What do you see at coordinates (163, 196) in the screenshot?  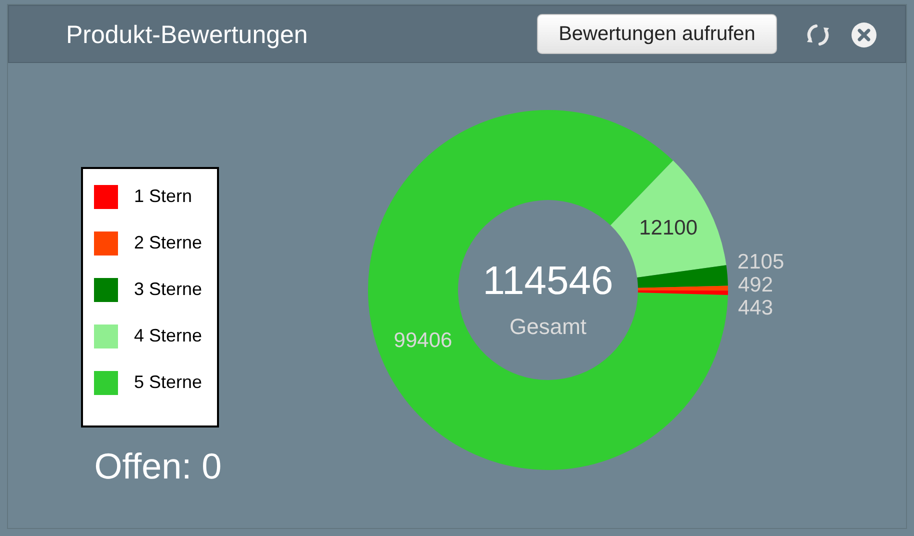 I see `legend-label: 1 Stern` at bounding box center [163, 196].